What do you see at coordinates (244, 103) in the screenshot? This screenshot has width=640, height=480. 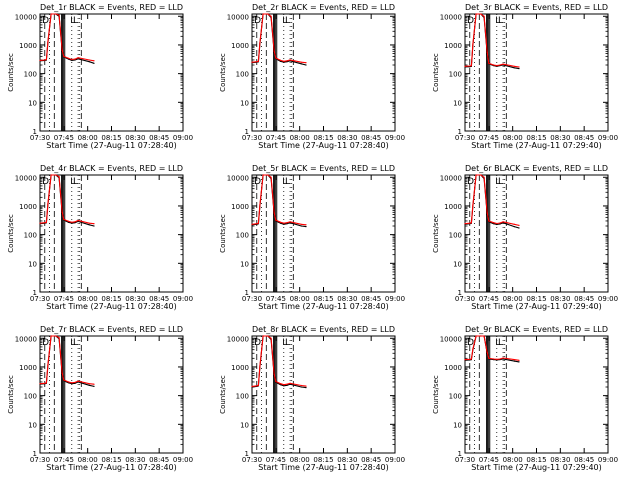 I see `y-tick-label: 10` at bounding box center [244, 103].